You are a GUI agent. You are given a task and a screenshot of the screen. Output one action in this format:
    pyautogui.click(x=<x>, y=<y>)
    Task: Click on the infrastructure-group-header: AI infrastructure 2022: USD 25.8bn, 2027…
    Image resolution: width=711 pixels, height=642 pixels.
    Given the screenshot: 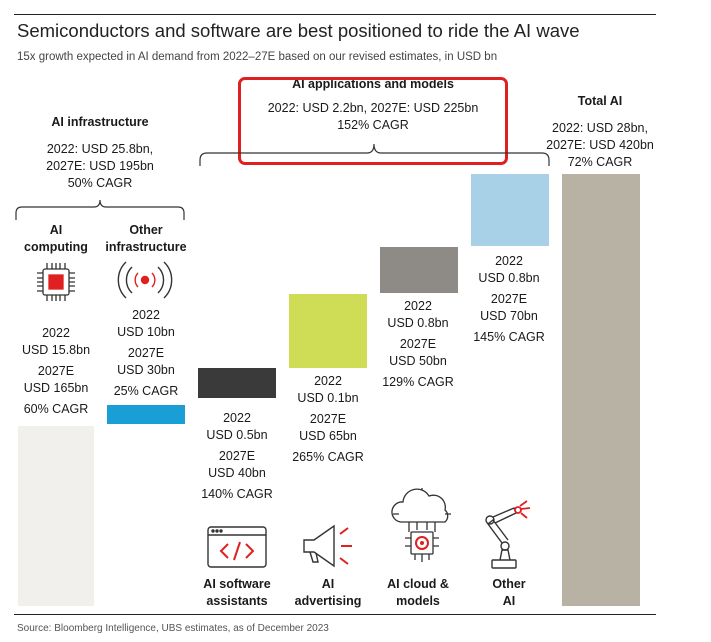 What is the action you would take?
    pyautogui.click(x=100, y=153)
    